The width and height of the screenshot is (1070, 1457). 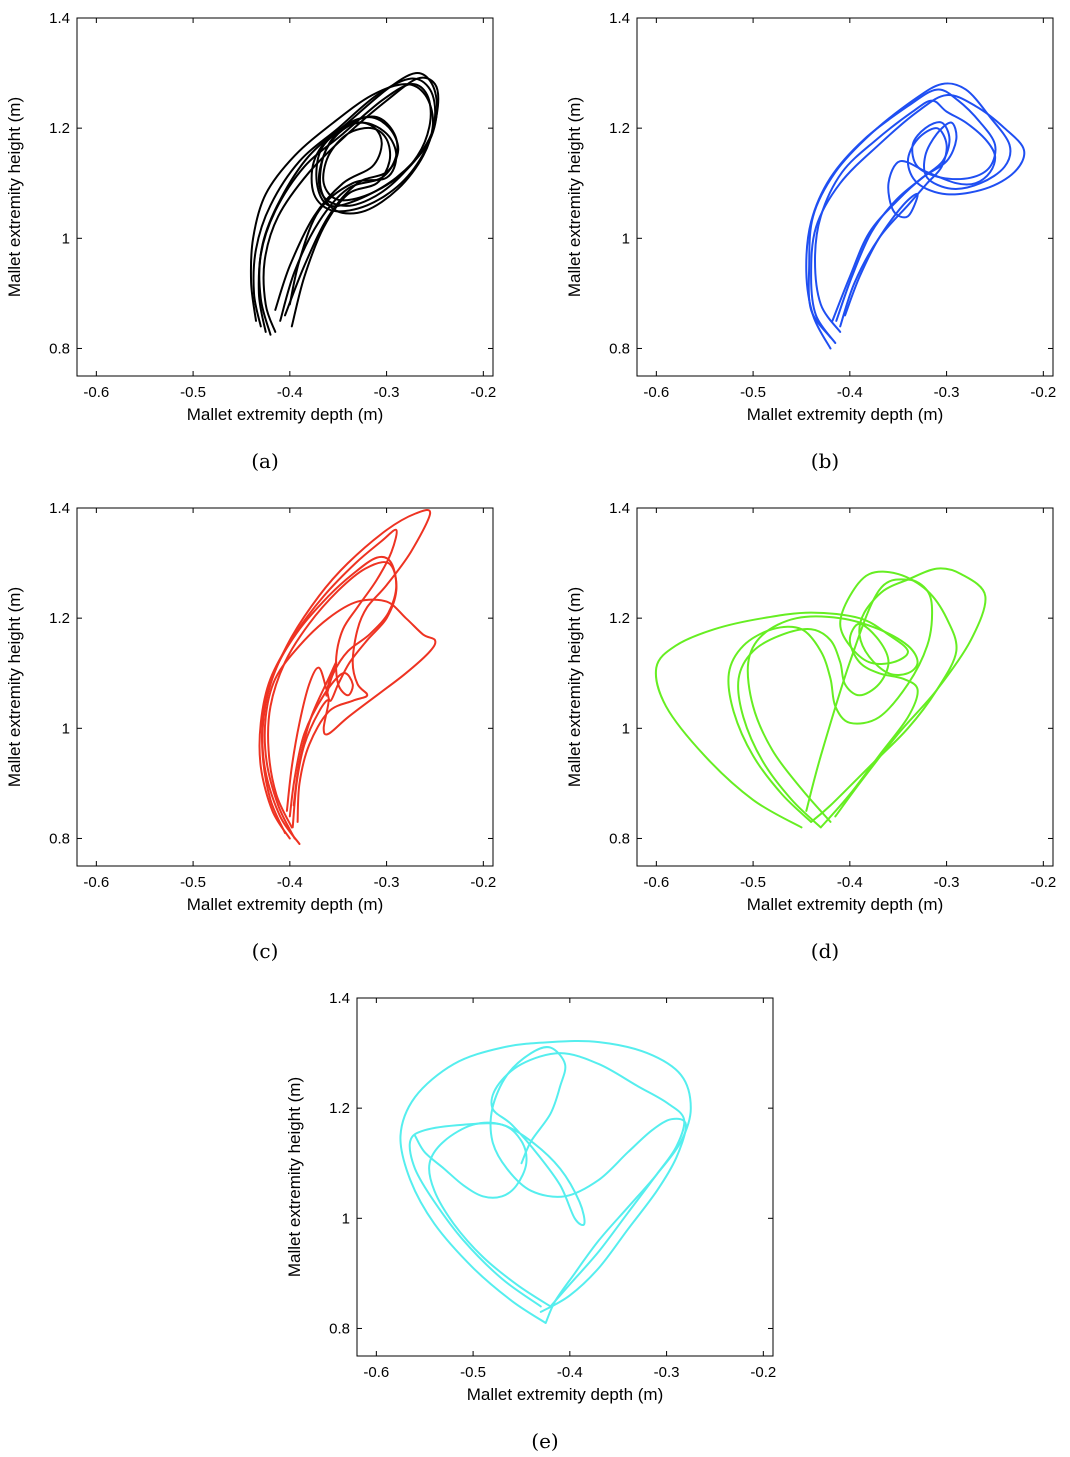 What do you see at coordinates (265, 951) in the screenshot?
I see `panel-caption: (c)` at bounding box center [265, 951].